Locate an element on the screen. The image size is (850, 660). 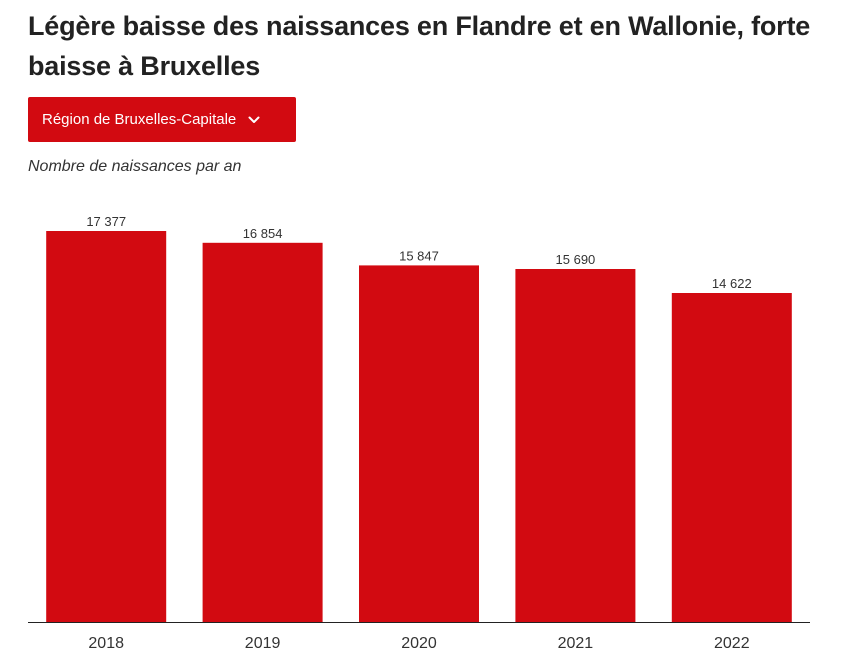
data-label-2021: 15 690 is located at coordinates (576, 259).